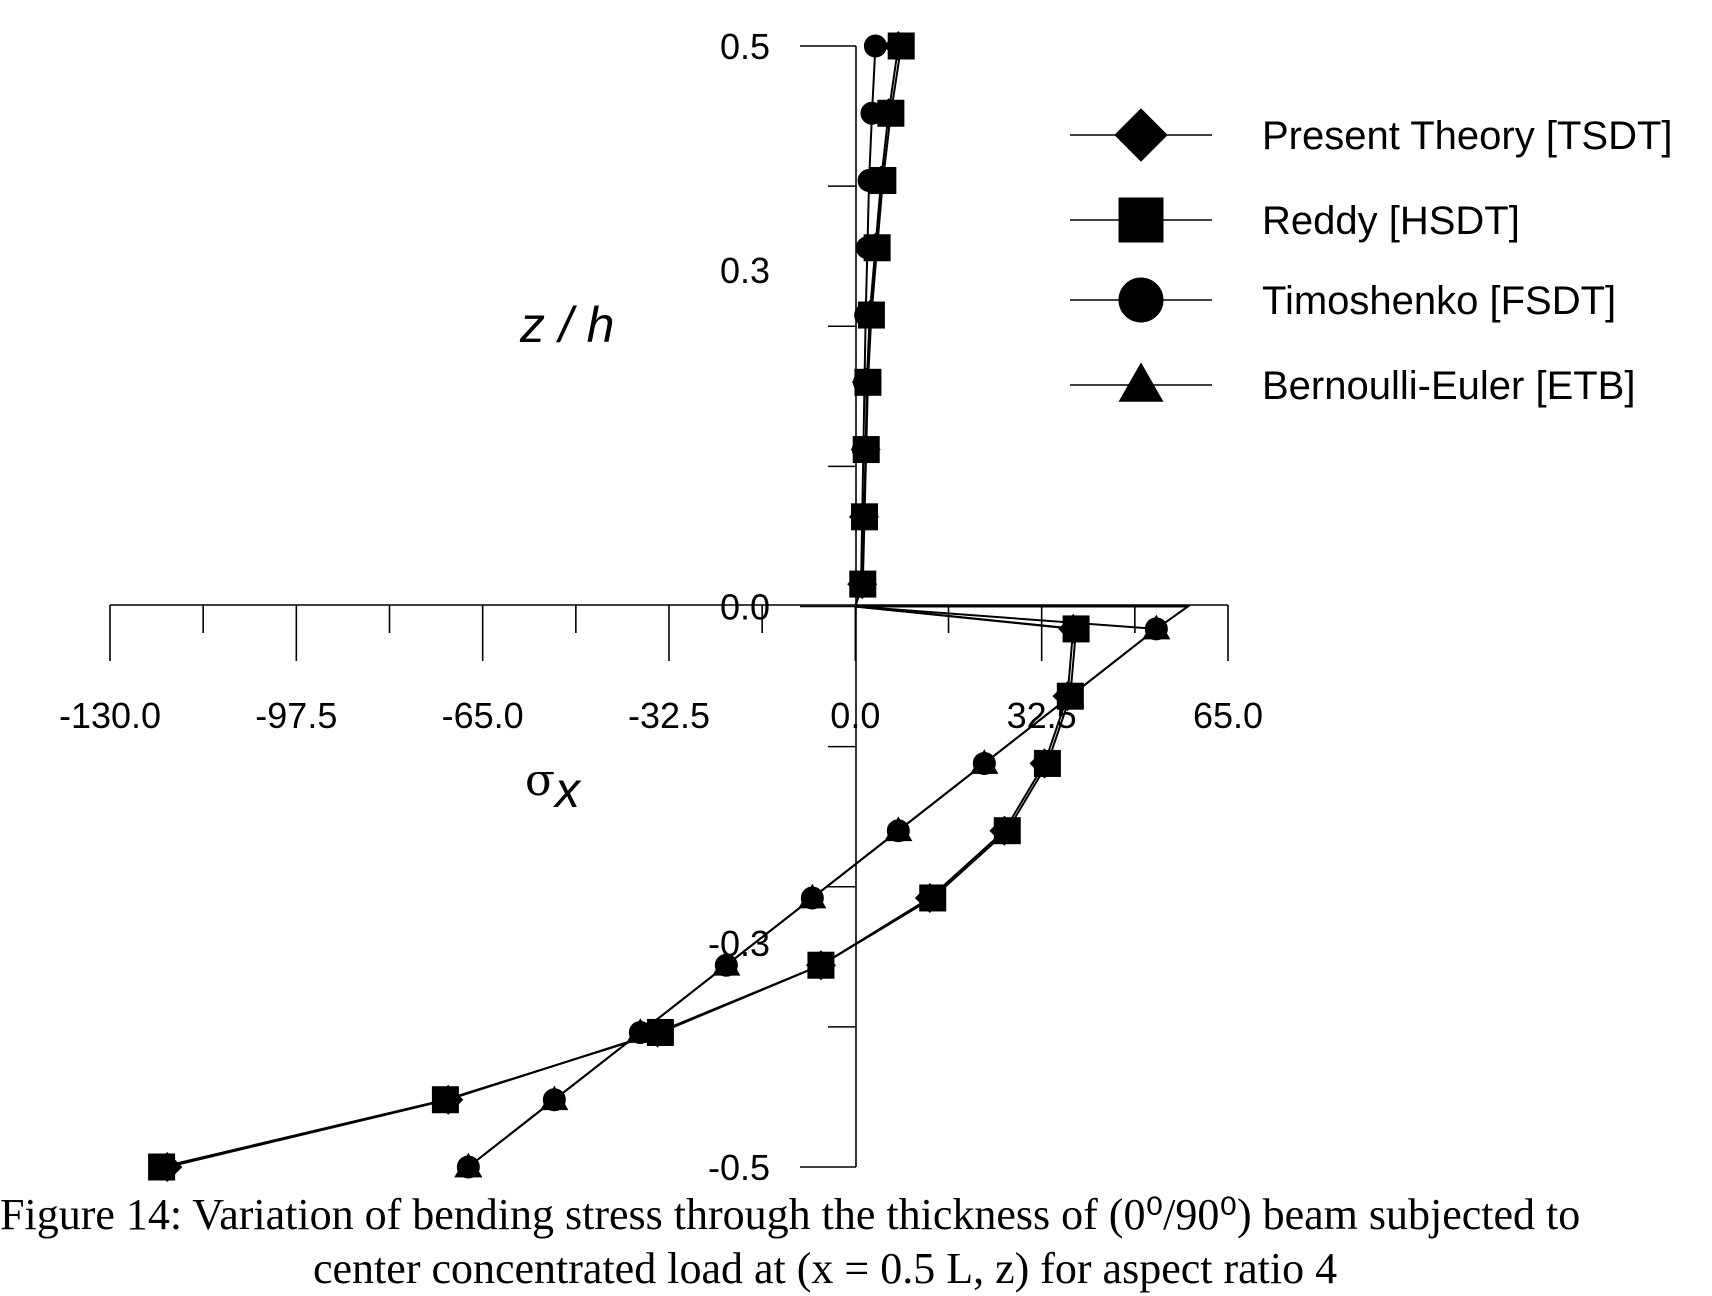  Describe the element at coordinates (745, 46) in the screenshot. I see `y-tick-label: 0.5` at that location.